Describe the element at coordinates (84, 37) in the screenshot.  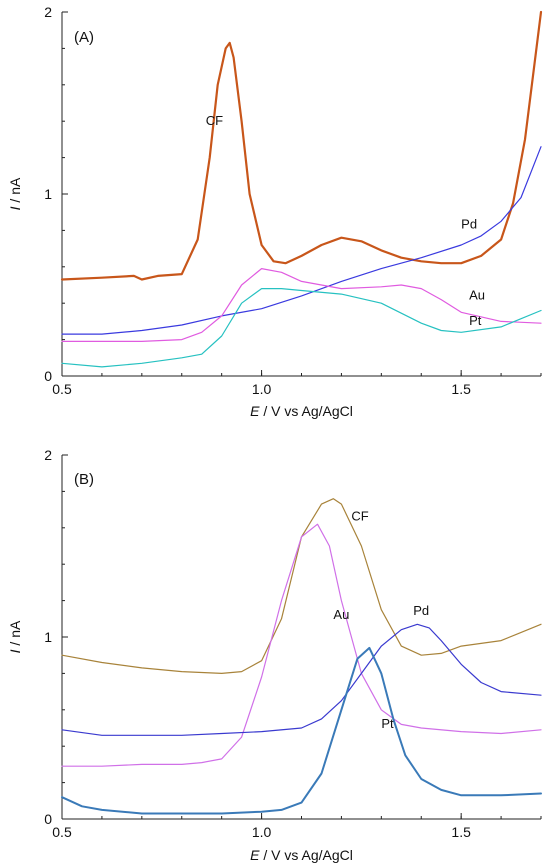
I see `panel-label: (A)` at that location.